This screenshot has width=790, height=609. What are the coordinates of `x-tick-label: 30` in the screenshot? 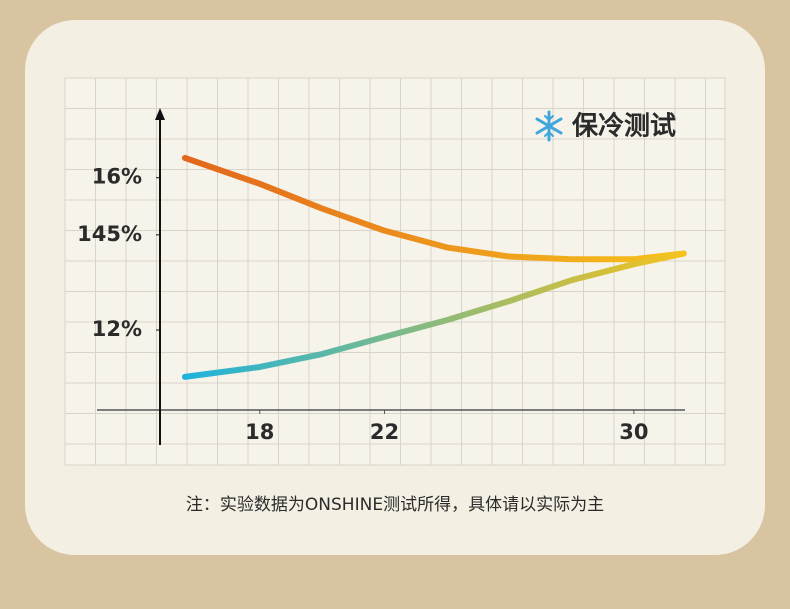 It's located at (633, 432).